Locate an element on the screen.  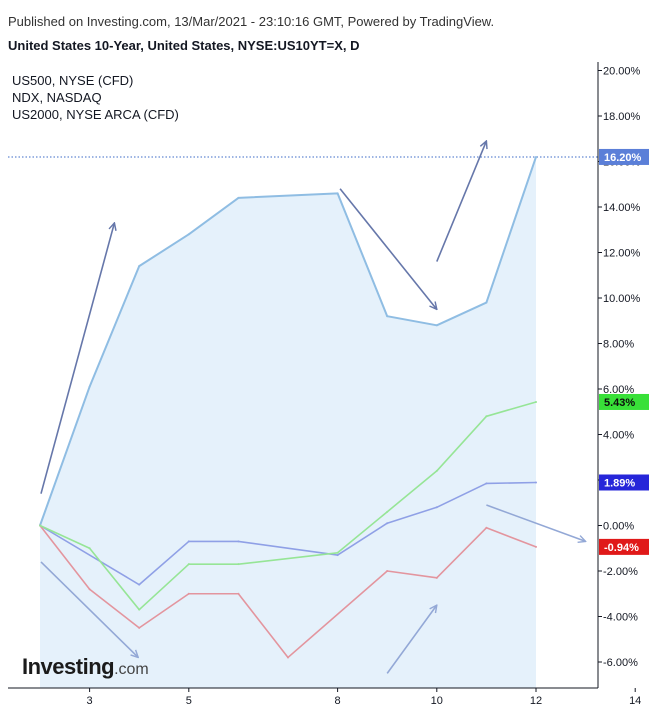
y-tick-label: 4.00% is located at coordinates (618, 436).